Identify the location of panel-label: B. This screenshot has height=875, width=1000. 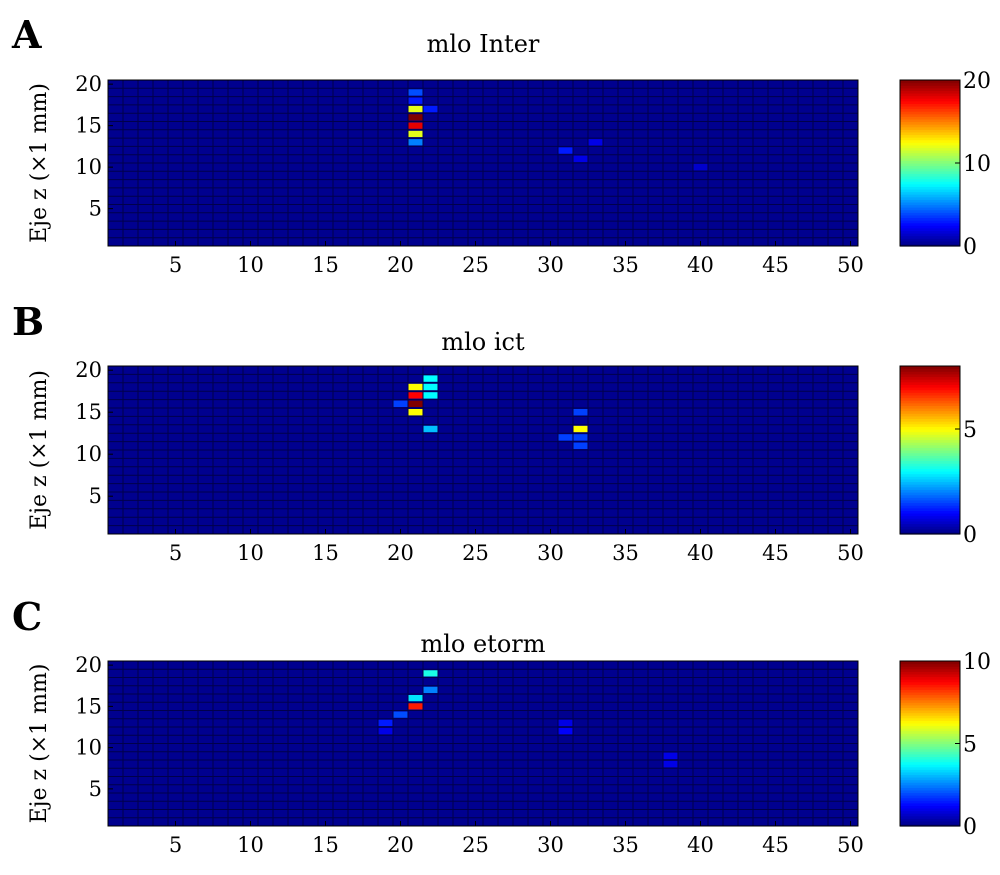
(28, 321).